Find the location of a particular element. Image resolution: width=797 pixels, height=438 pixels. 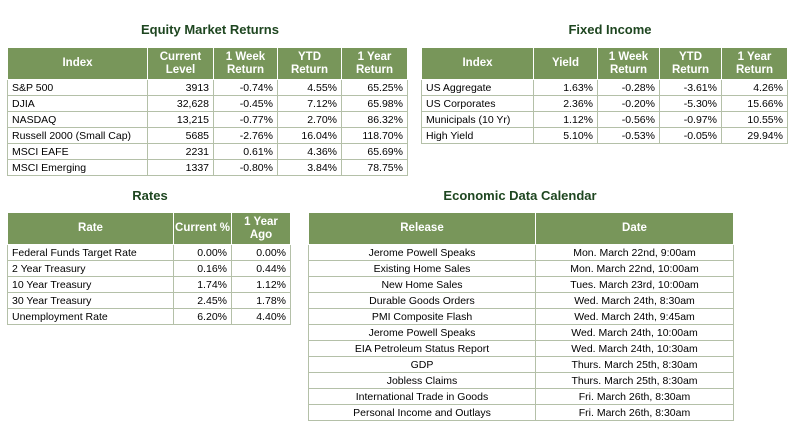

fixed-income-row-cell: 5.10% is located at coordinates (565, 135).